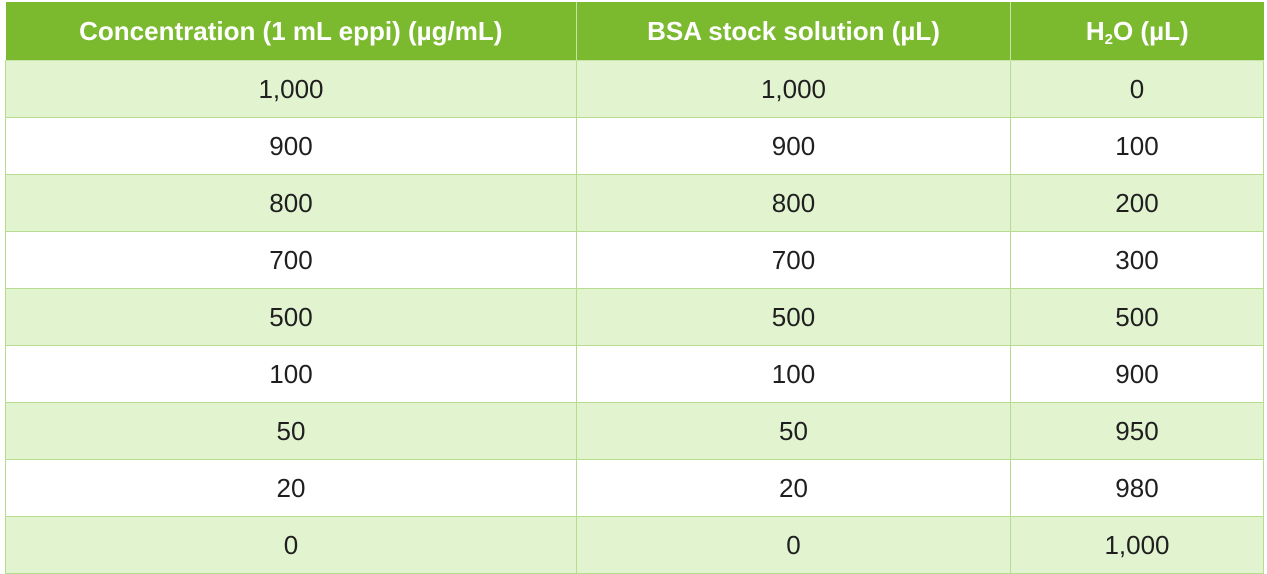 This screenshot has height=574, width=1267. I want to click on cell-concentration: 20, so click(291, 488).